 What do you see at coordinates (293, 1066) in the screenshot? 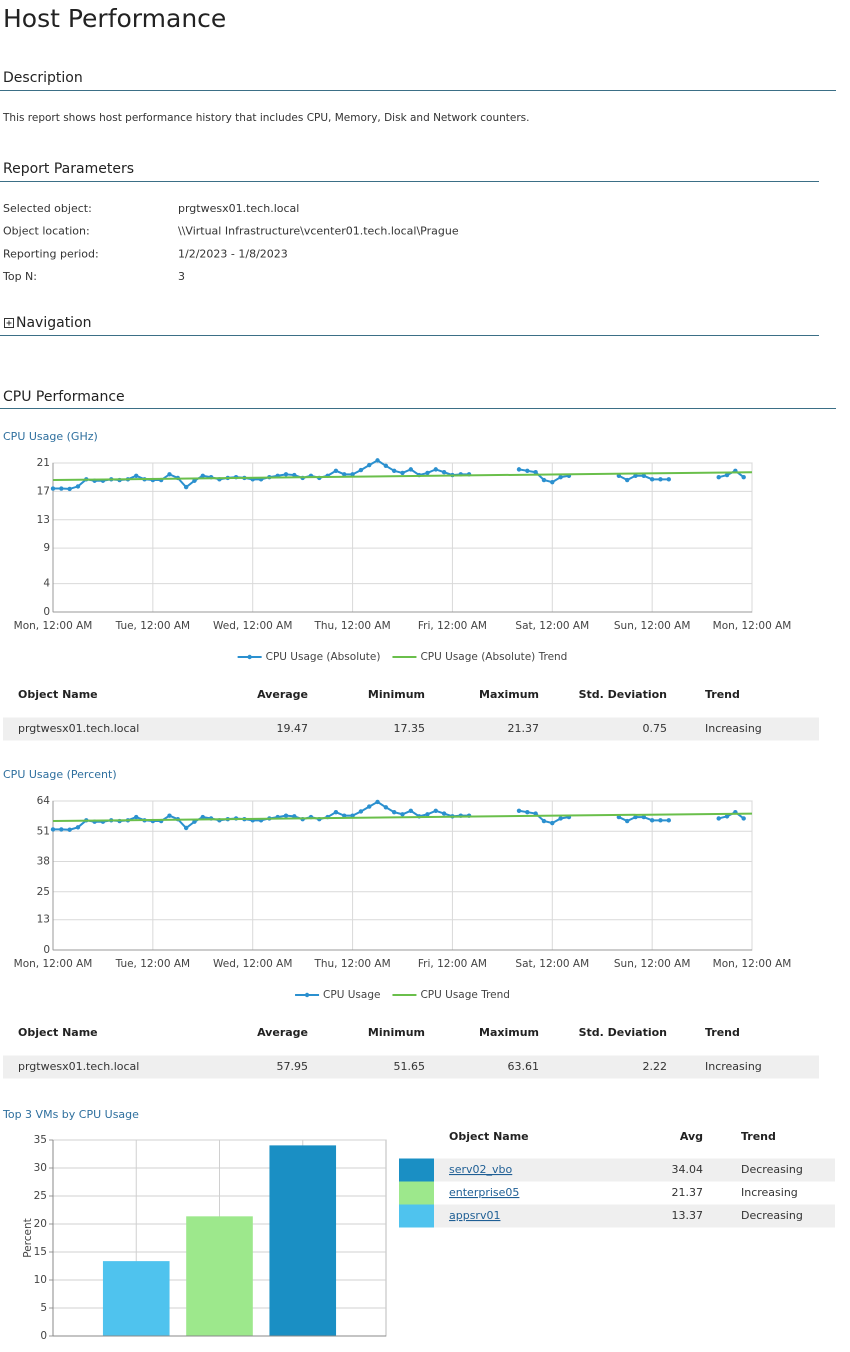
I see `table-cell: 57.95` at bounding box center [293, 1066].